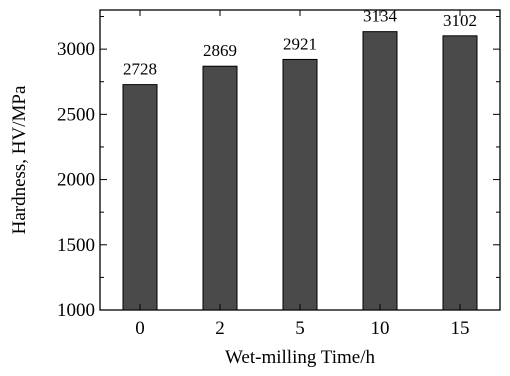 The height and width of the screenshot is (376, 510). Describe the element at coordinates (300, 328) in the screenshot. I see `x-tick-label-5: 5` at that location.